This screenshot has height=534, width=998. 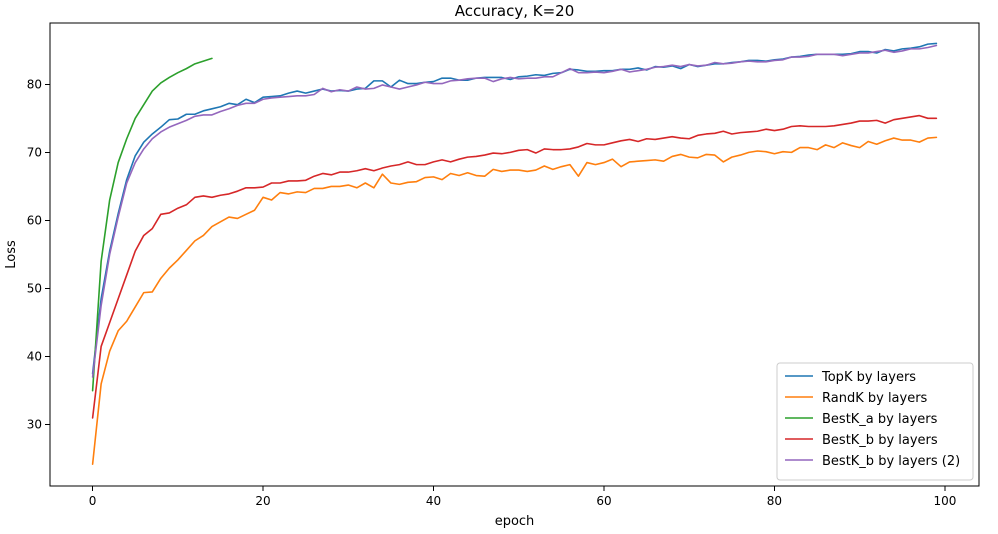 I want to click on y-axis-title: Loss, so click(x=11, y=254).